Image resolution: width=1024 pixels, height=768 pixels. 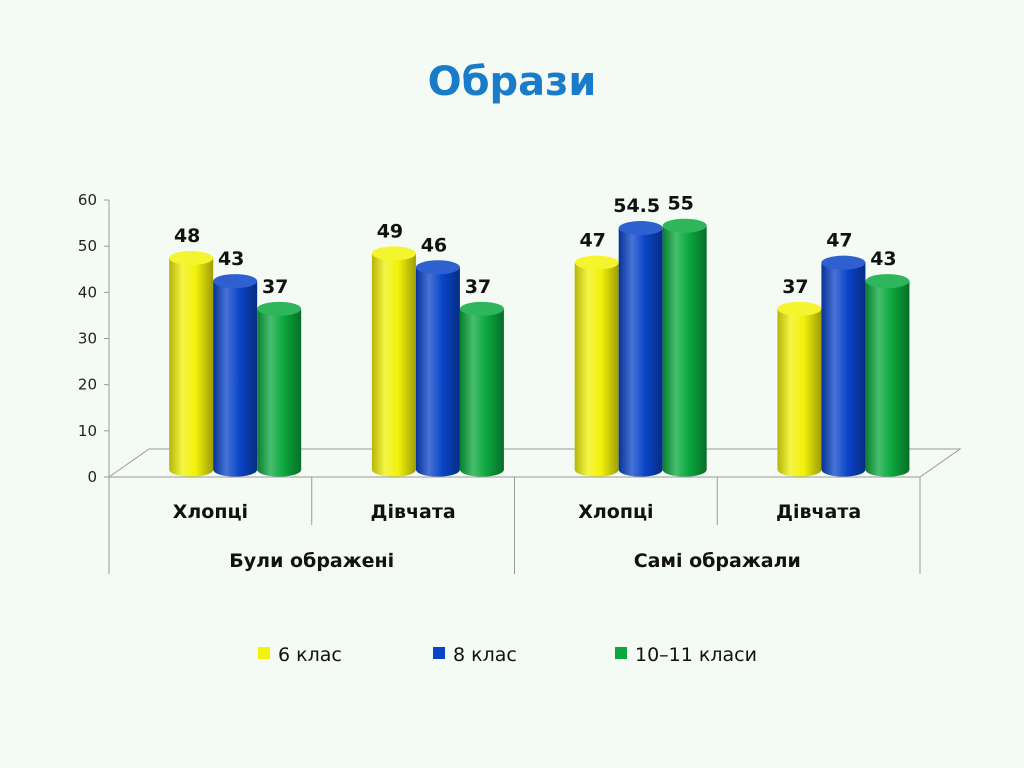 I want to click on bar-6-клас-0, so click(x=191, y=364).